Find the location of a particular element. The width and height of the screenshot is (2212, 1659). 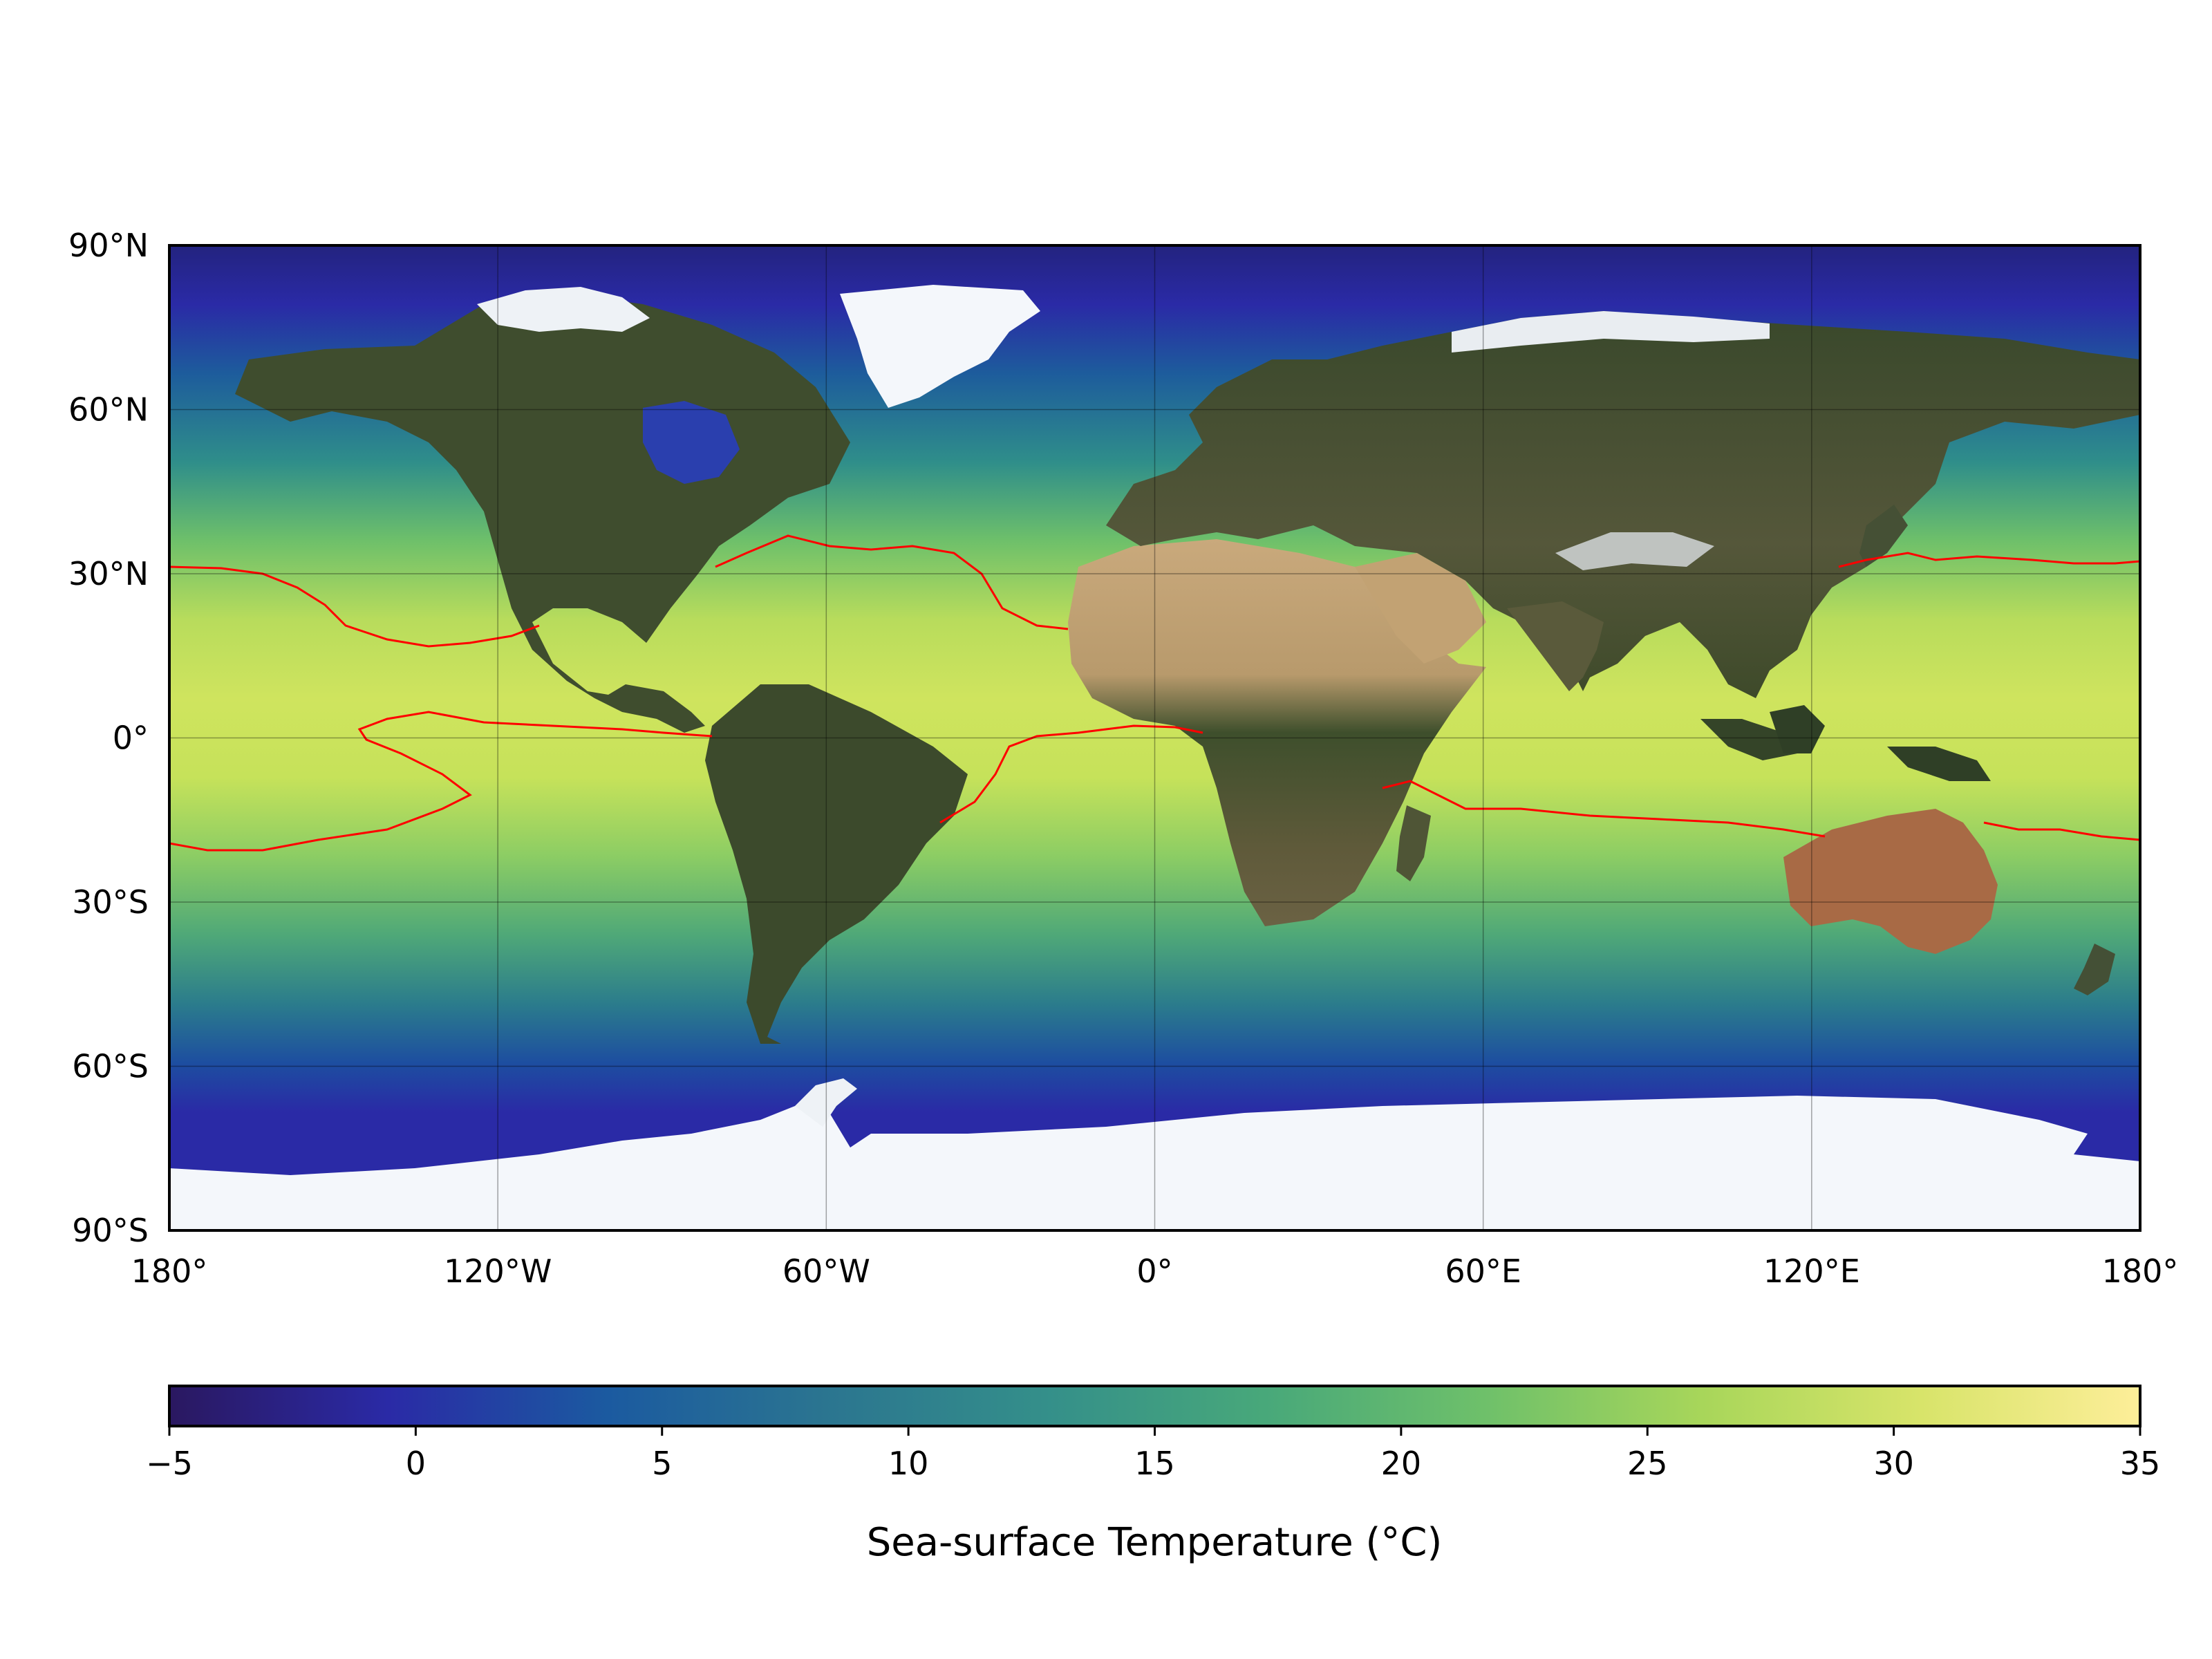

contour-north-atlantic is located at coordinates (892, 582).